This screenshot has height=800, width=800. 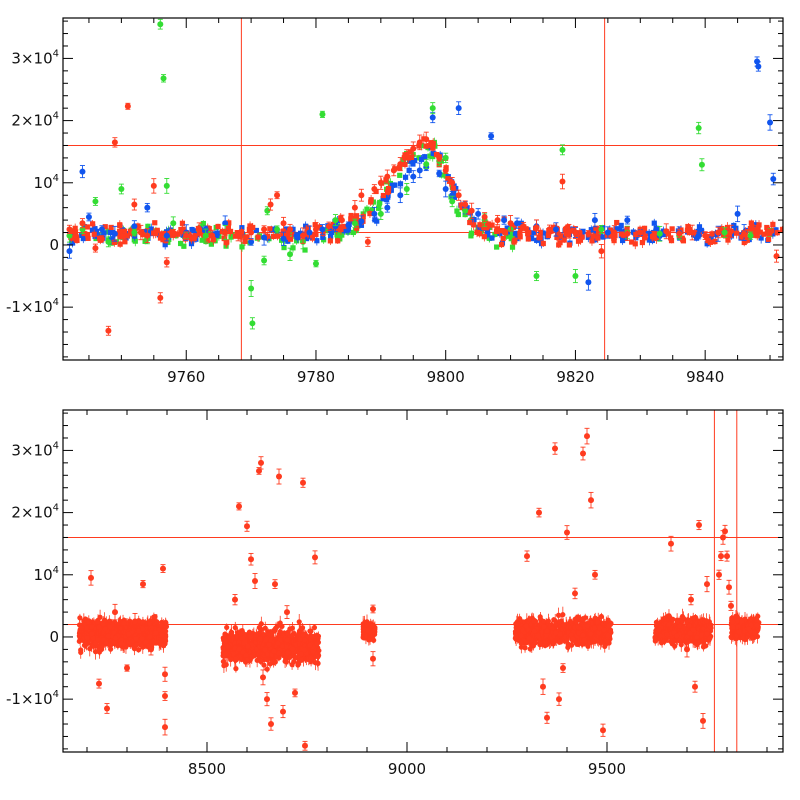 What do you see at coordinates (46, 182) in the screenshot?
I see `y-tick-label: 104` at bounding box center [46, 182].